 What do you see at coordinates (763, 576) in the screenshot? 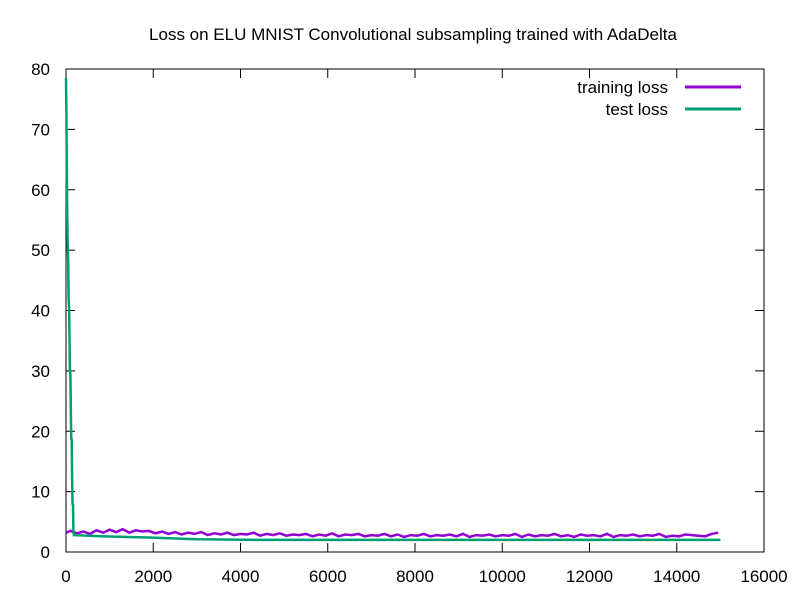
I see `x-tick-label: 16000` at bounding box center [763, 576].